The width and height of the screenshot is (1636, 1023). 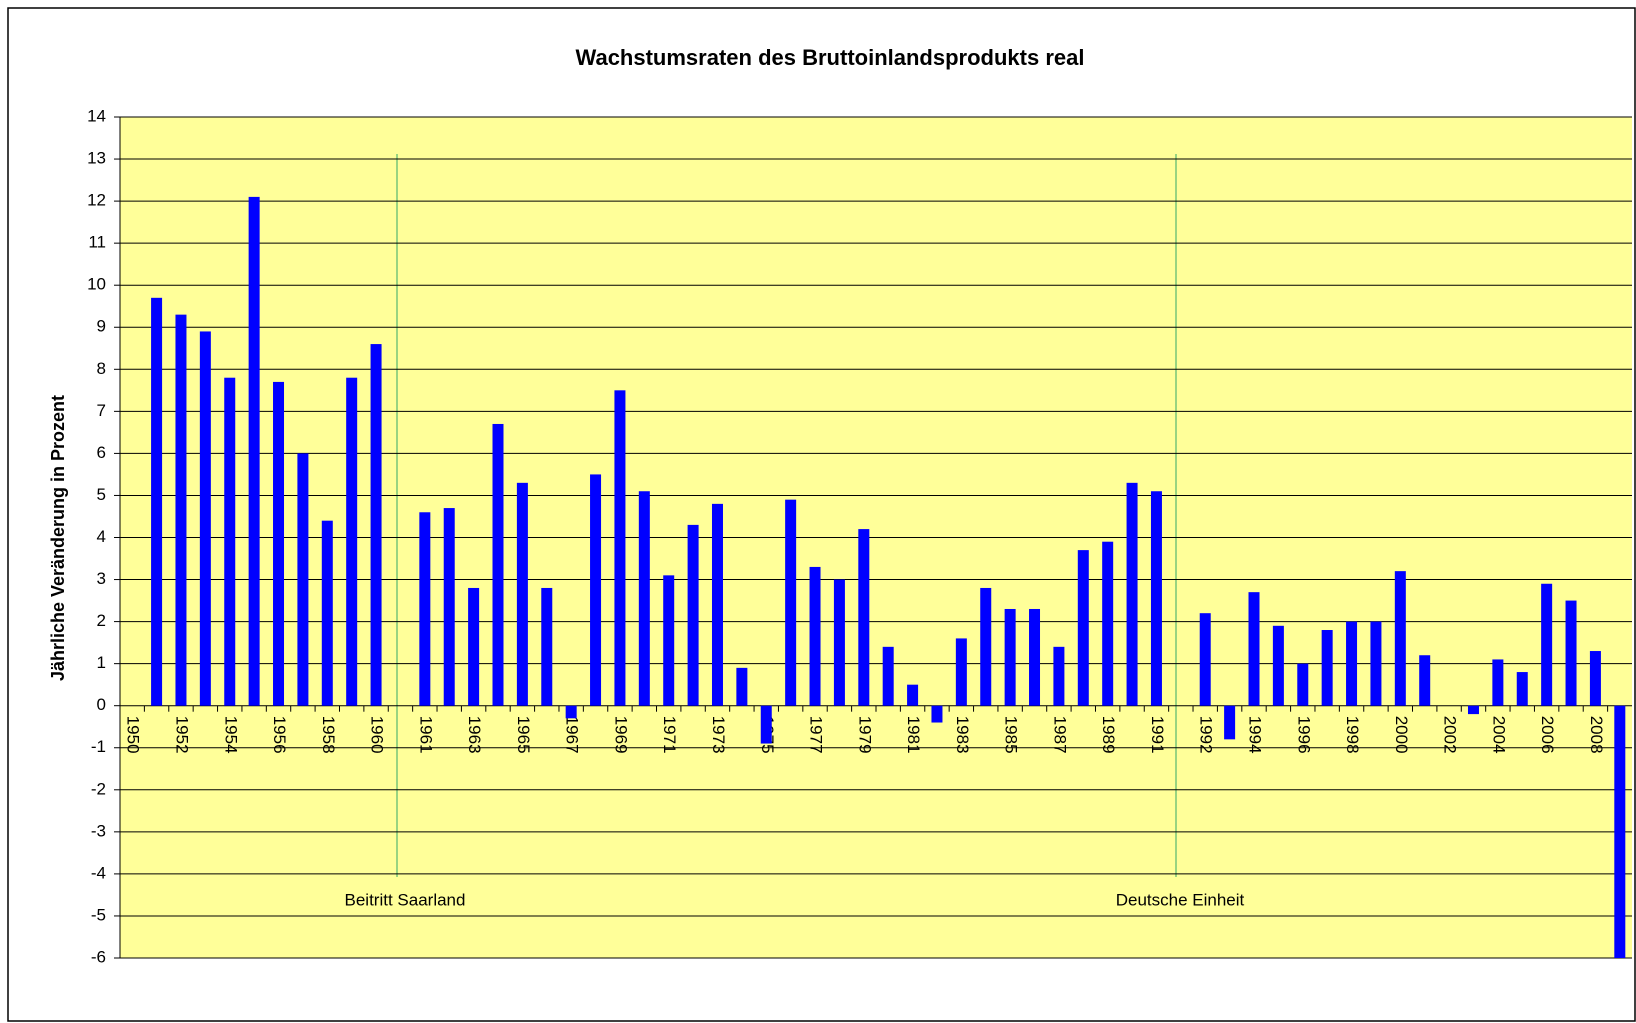 I want to click on y-tick-label: 3, so click(x=101, y=578).